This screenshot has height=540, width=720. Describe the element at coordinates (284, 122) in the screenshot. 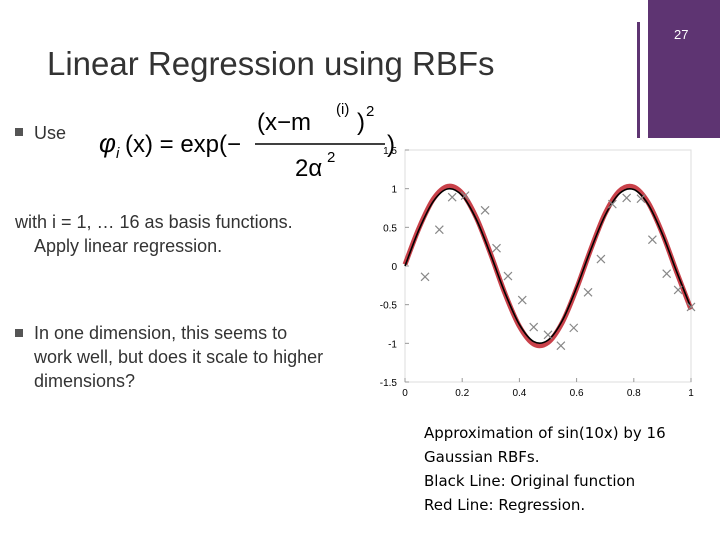

I see `formula-part: (x−m` at that location.